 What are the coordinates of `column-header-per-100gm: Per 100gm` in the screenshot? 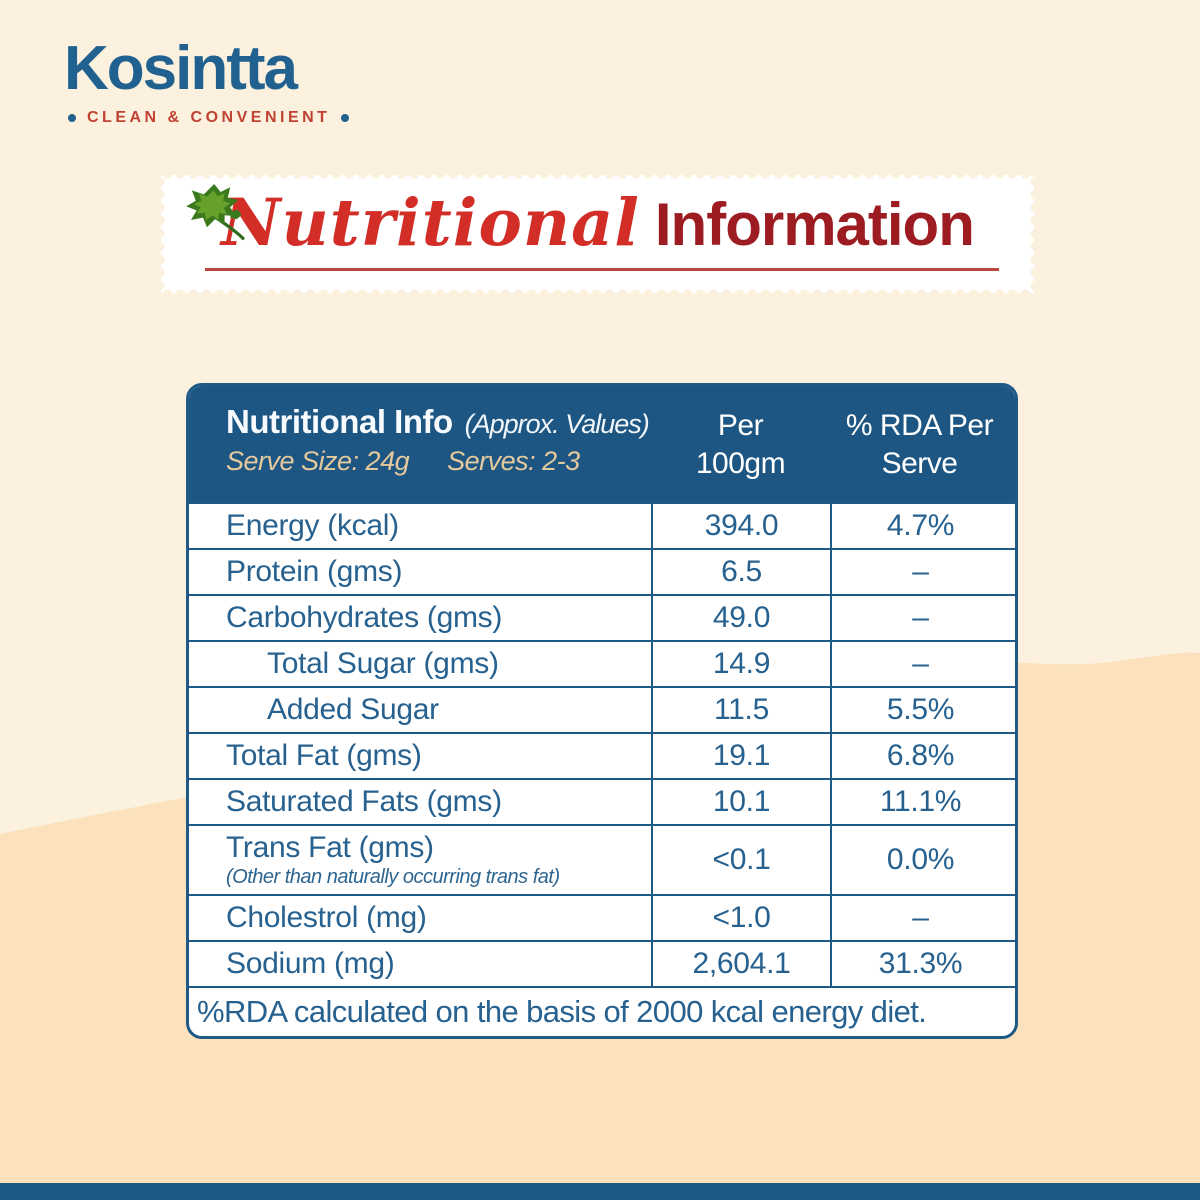 It's located at (740, 444).